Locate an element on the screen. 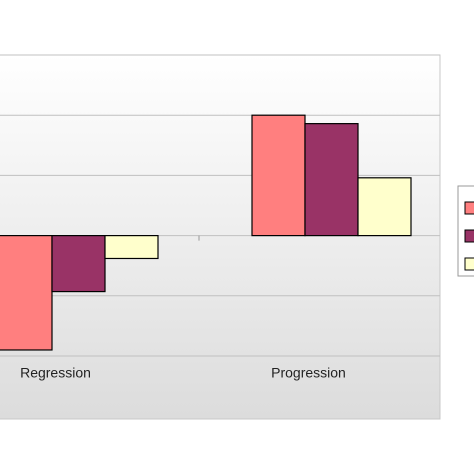 The image size is (474, 474). x-tick-label: Regression is located at coordinates (55, 373).